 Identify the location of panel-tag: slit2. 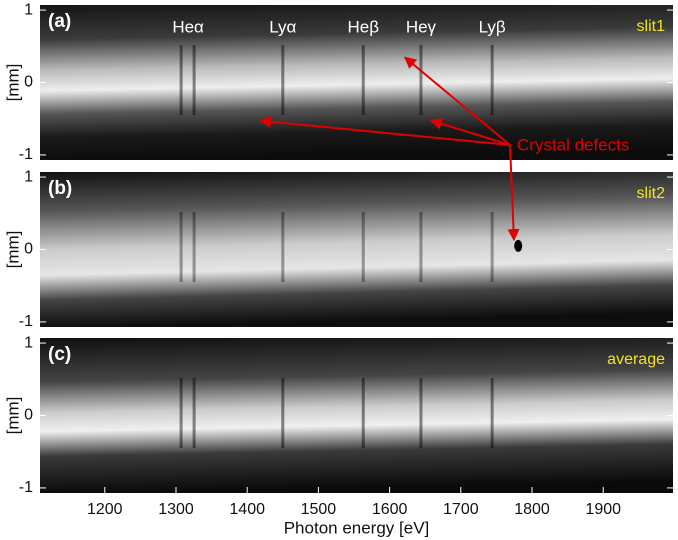
(651, 193).